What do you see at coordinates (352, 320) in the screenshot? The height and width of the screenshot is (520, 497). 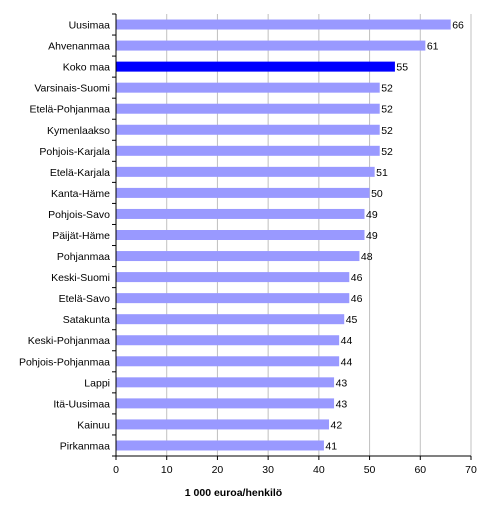 I see `value-label-14: 45` at bounding box center [352, 320].